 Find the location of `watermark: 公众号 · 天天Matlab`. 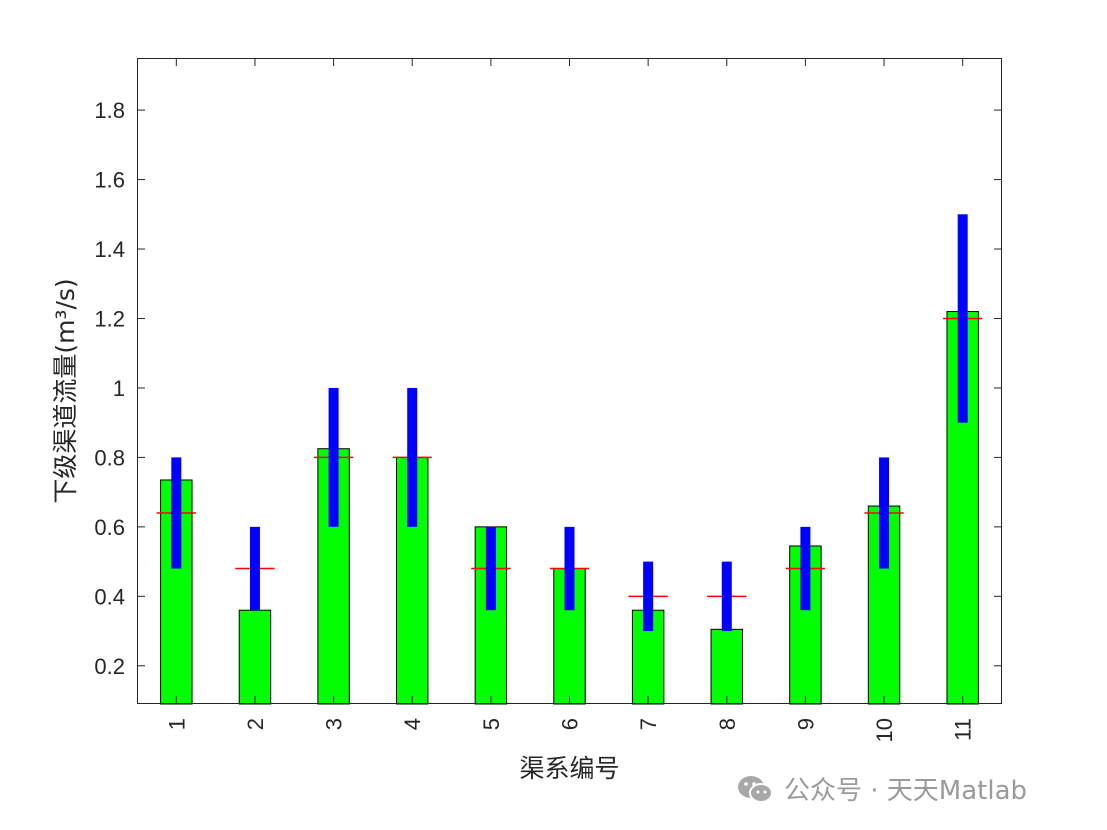

watermark: 公众号 · 天天Matlab is located at coordinates (881, 788).